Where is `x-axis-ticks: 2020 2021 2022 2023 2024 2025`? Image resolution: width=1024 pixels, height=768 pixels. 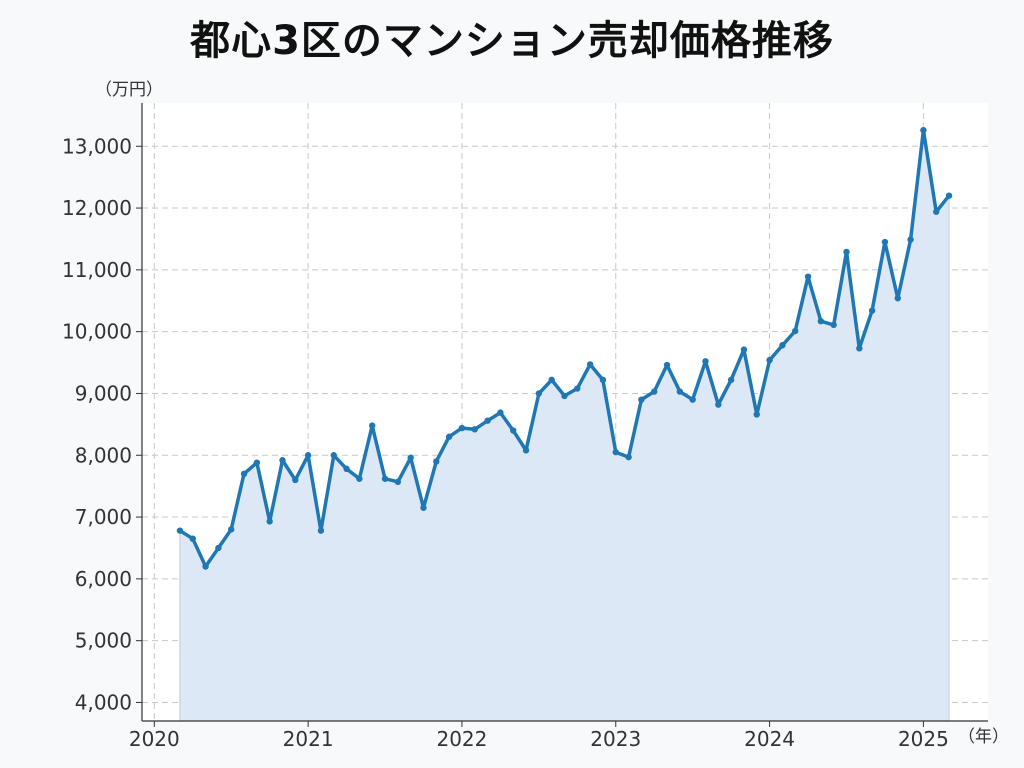 x-axis-ticks: 2020 2021 2022 2023 2024 2025 is located at coordinates (539, 736).